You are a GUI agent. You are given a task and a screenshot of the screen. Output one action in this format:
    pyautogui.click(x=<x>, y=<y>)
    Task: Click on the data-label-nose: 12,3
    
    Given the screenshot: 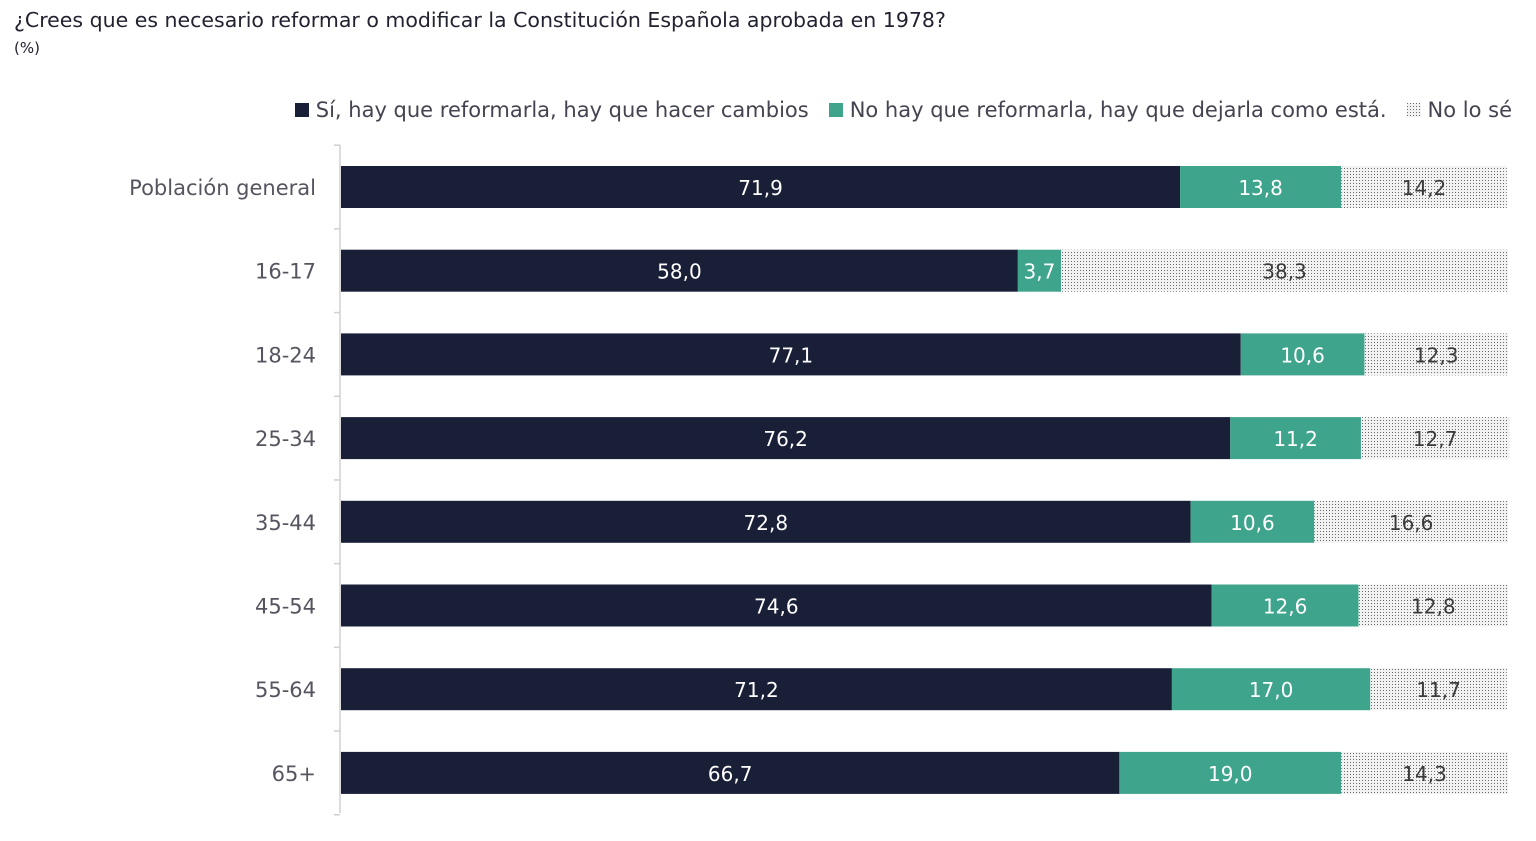 What is the action you would take?
    pyautogui.click(x=1436, y=355)
    